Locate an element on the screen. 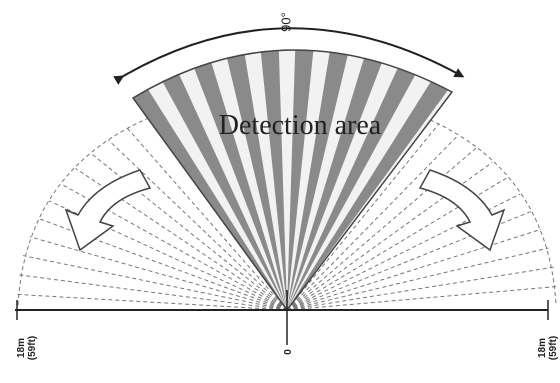 The height and width of the screenshot is (383, 560). angle-arc is located at coordinates (289, 56).